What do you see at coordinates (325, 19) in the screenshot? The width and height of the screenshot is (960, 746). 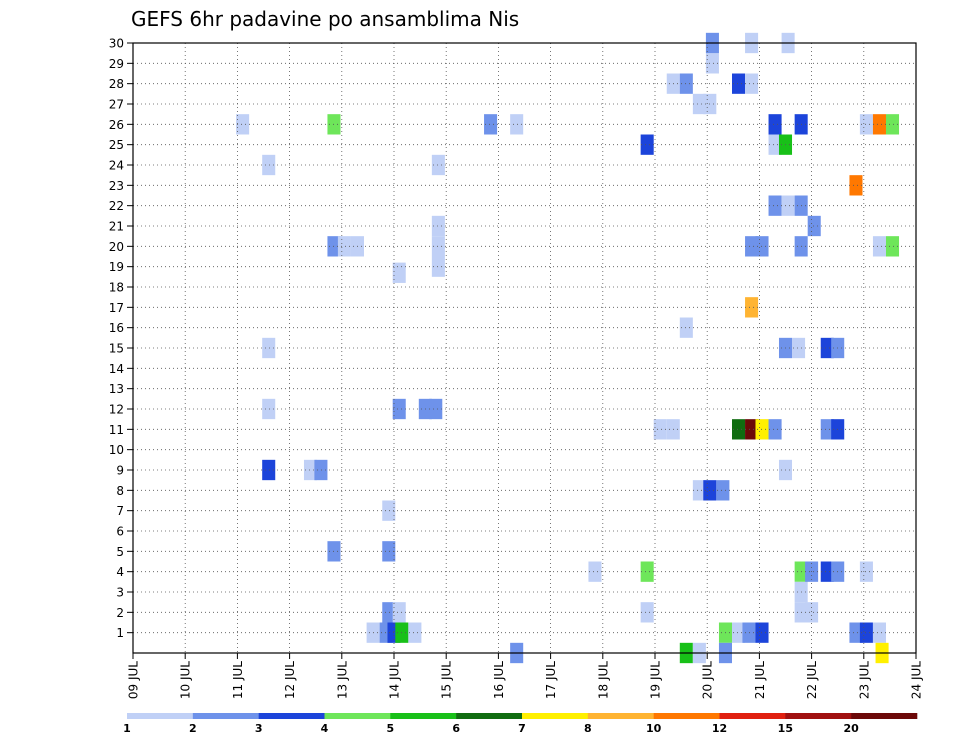 I see `chart-title: GEFS 6hr padavine po ansamblima Nis` at bounding box center [325, 19].